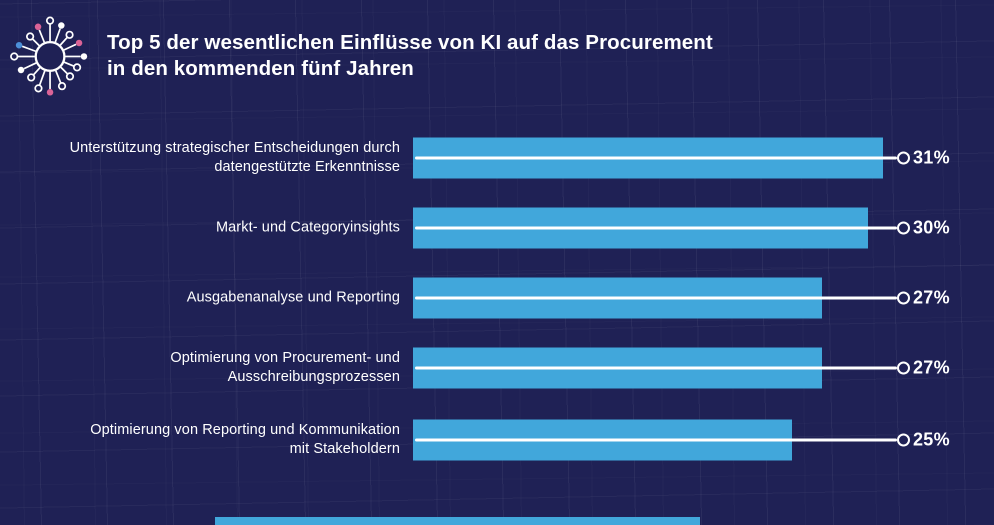 This screenshot has height=525, width=994. I want to click on value-label: 31%, so click(931, 157).